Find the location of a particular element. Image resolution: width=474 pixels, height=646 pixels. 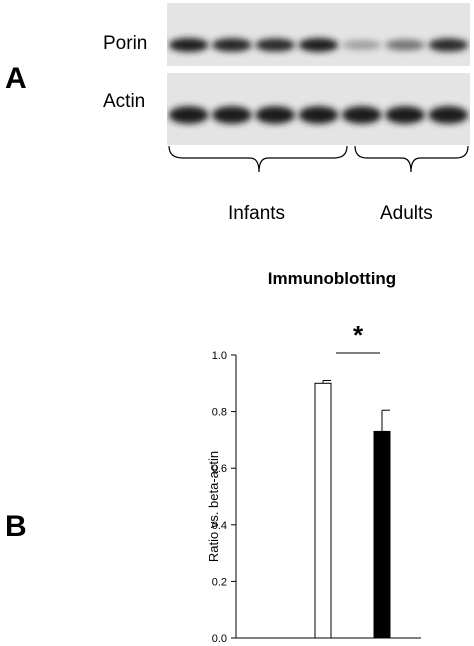

y-tick-label: 0.8 is located at coordinates (219, 413).